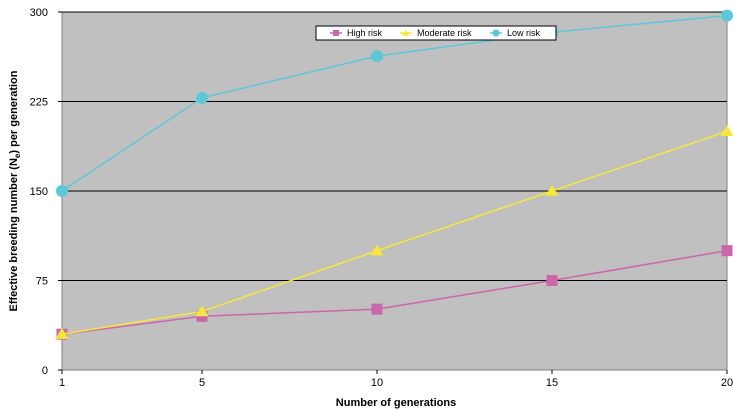 Image resolution: width=733 pixels, height=410 pixels. What do you see at coordinates (39, 103) in the screenshot?
I see `y-tick-label: 225` at bounding box center [39, 103].